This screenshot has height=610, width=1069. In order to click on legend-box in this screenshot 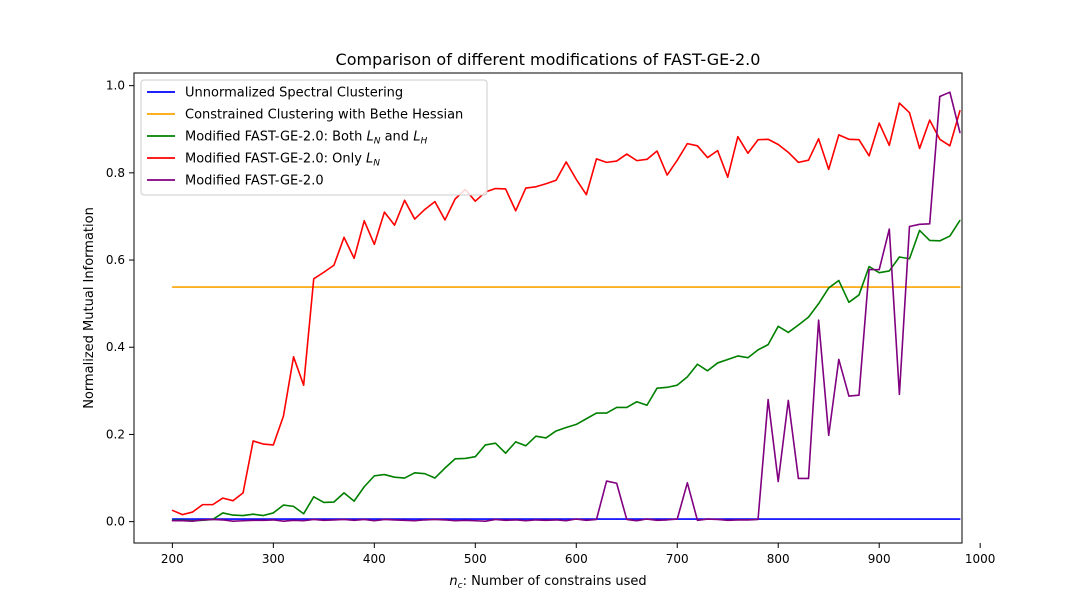, I will do `click(314, 137)`.